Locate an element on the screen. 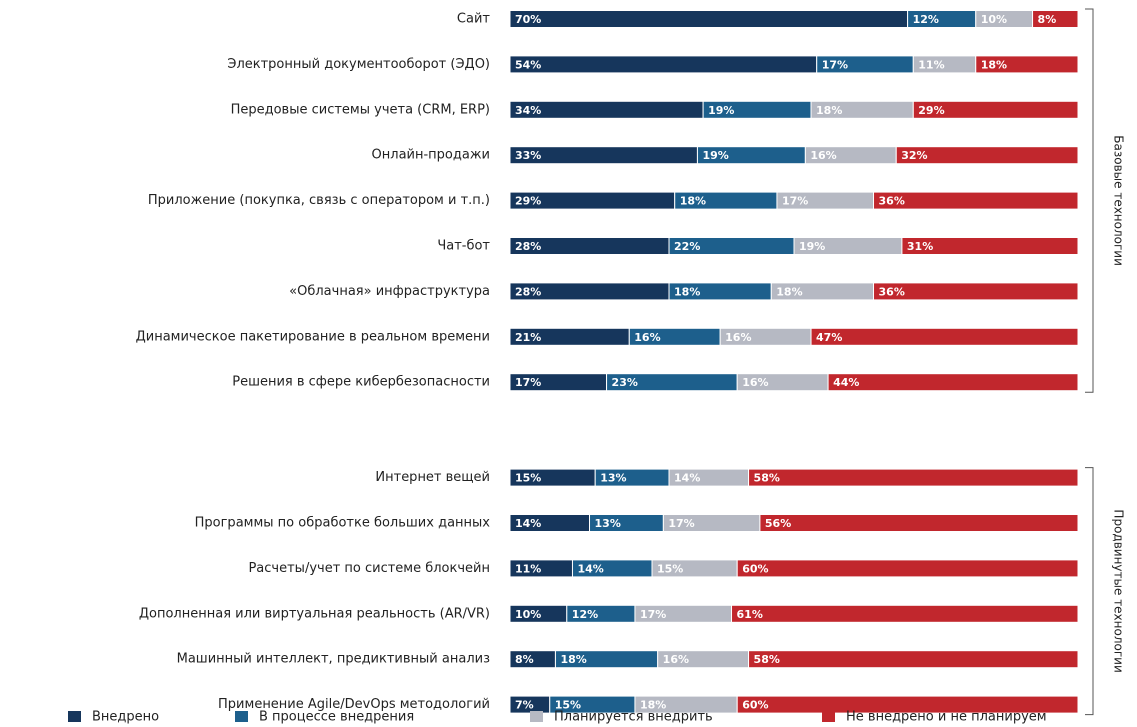  category-label: «Облачная» инфраструктура is located at coordinates (389, 291).